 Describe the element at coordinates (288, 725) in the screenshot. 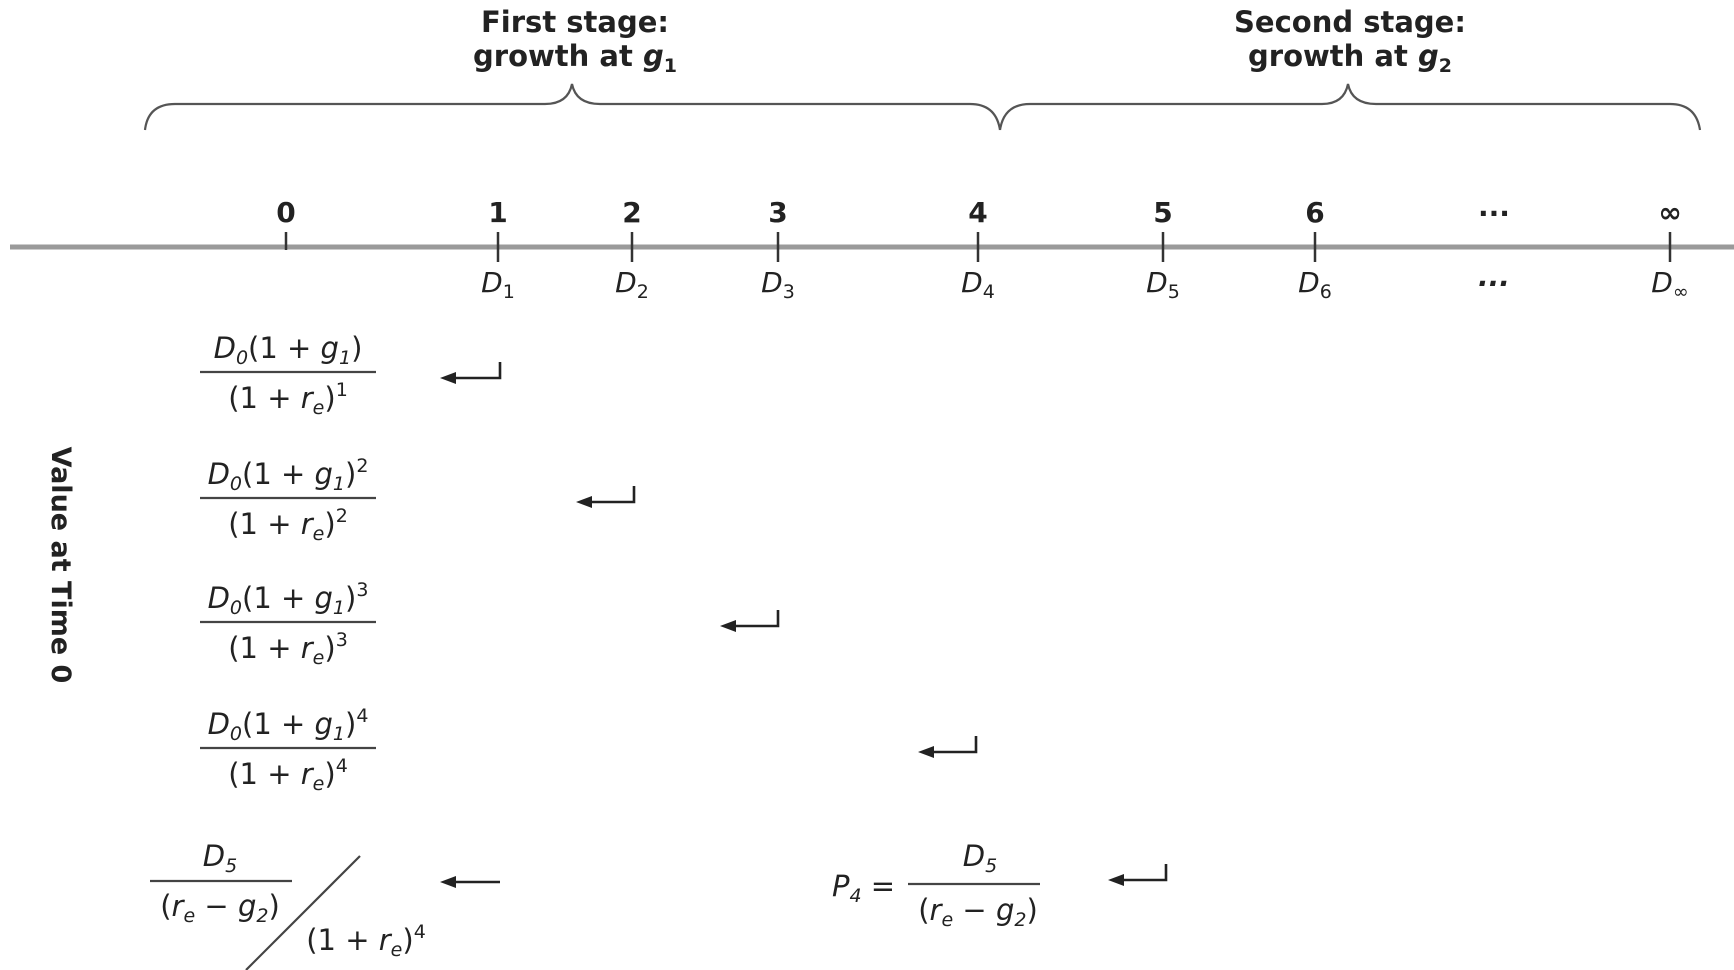

I see `pv-term-numerator: D0(1 + g1)4` at that location.